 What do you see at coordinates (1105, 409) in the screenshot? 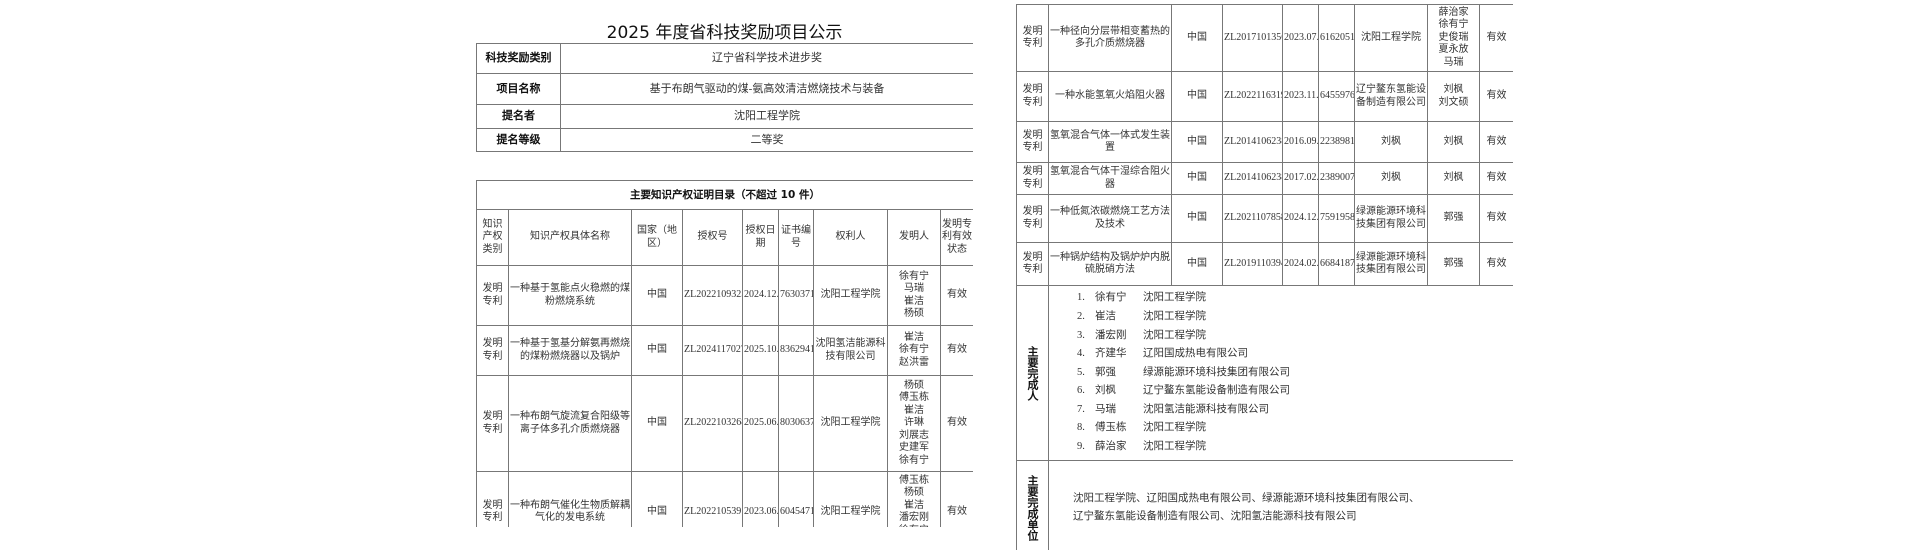
I see `person-name: 马瑞` at bounding box center [1105, 409].